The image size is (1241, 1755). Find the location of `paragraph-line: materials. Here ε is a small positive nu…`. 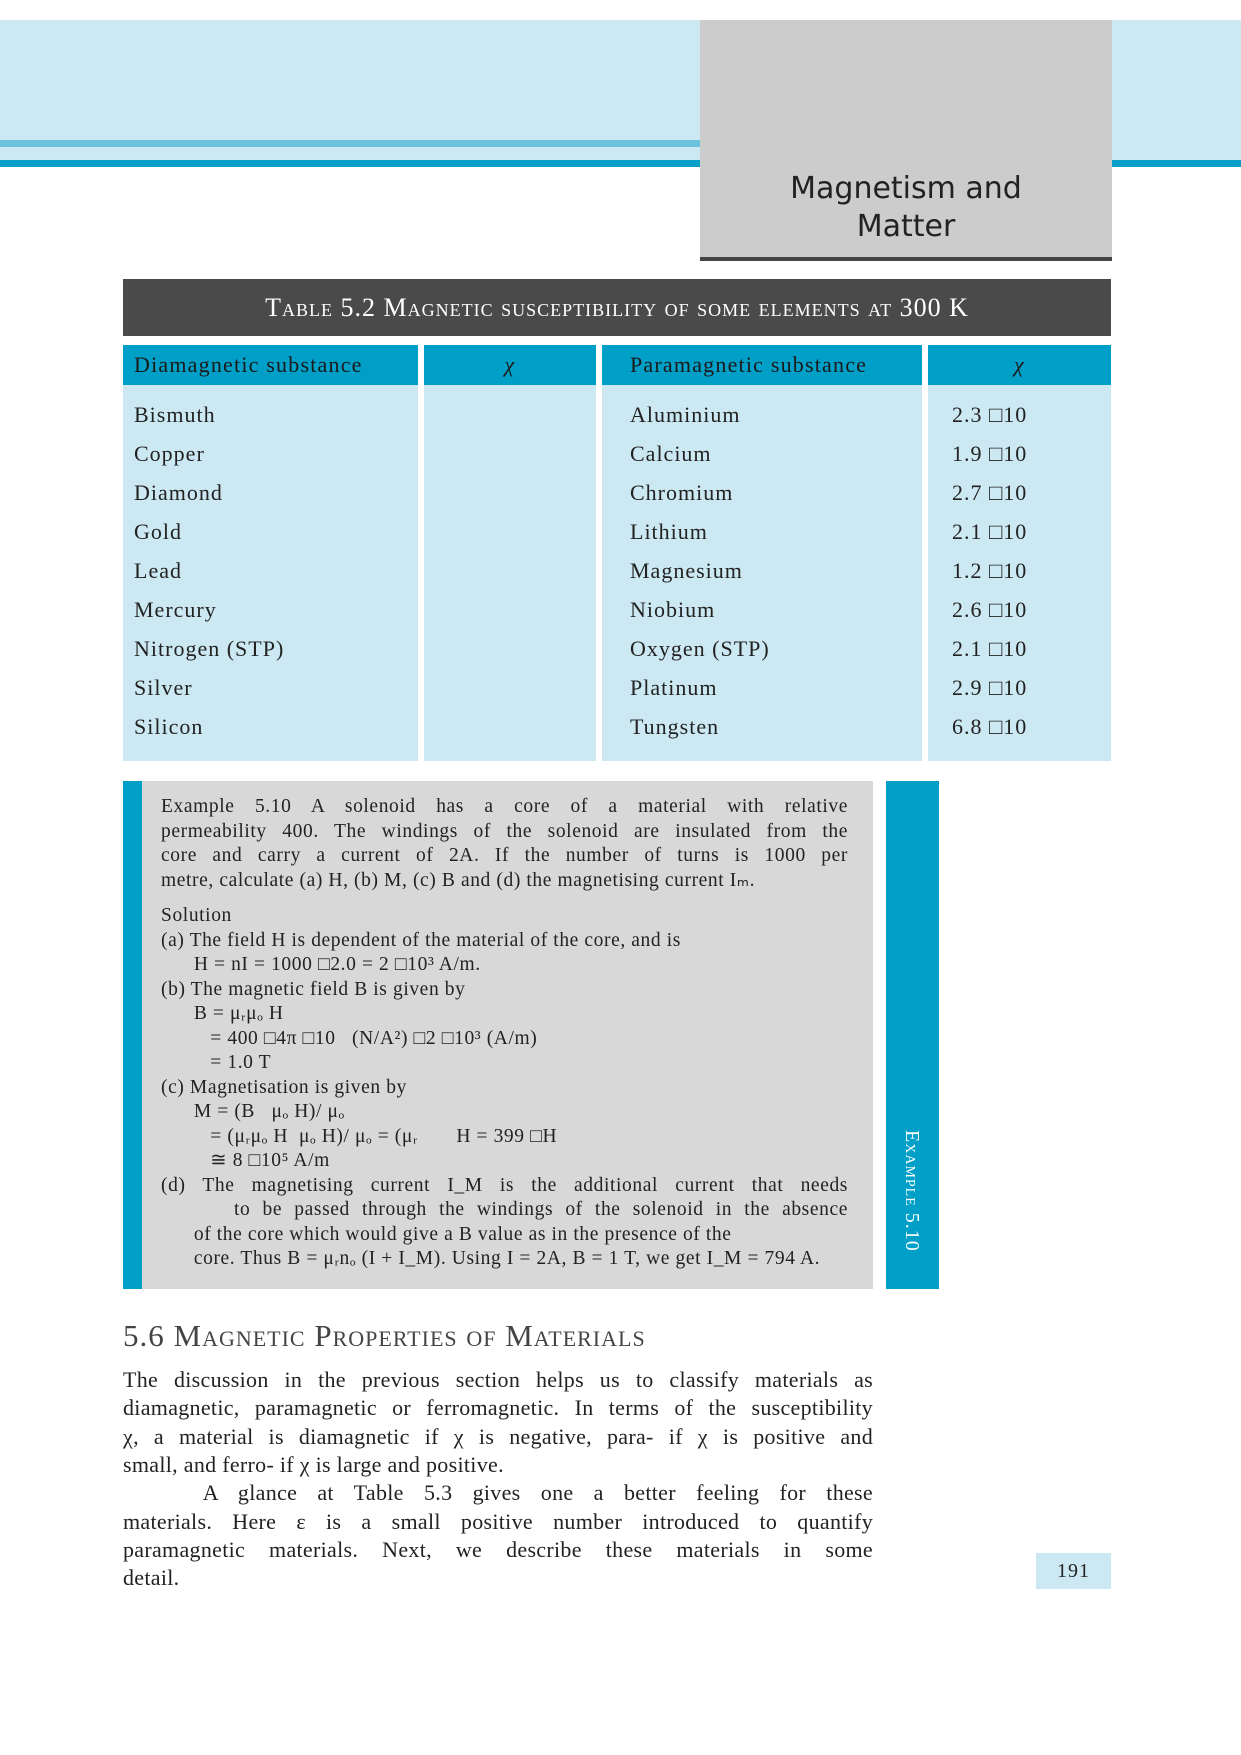

paragraph-line: materials. Here ε is a small positive nu… is located at coordinates (498, 1521).